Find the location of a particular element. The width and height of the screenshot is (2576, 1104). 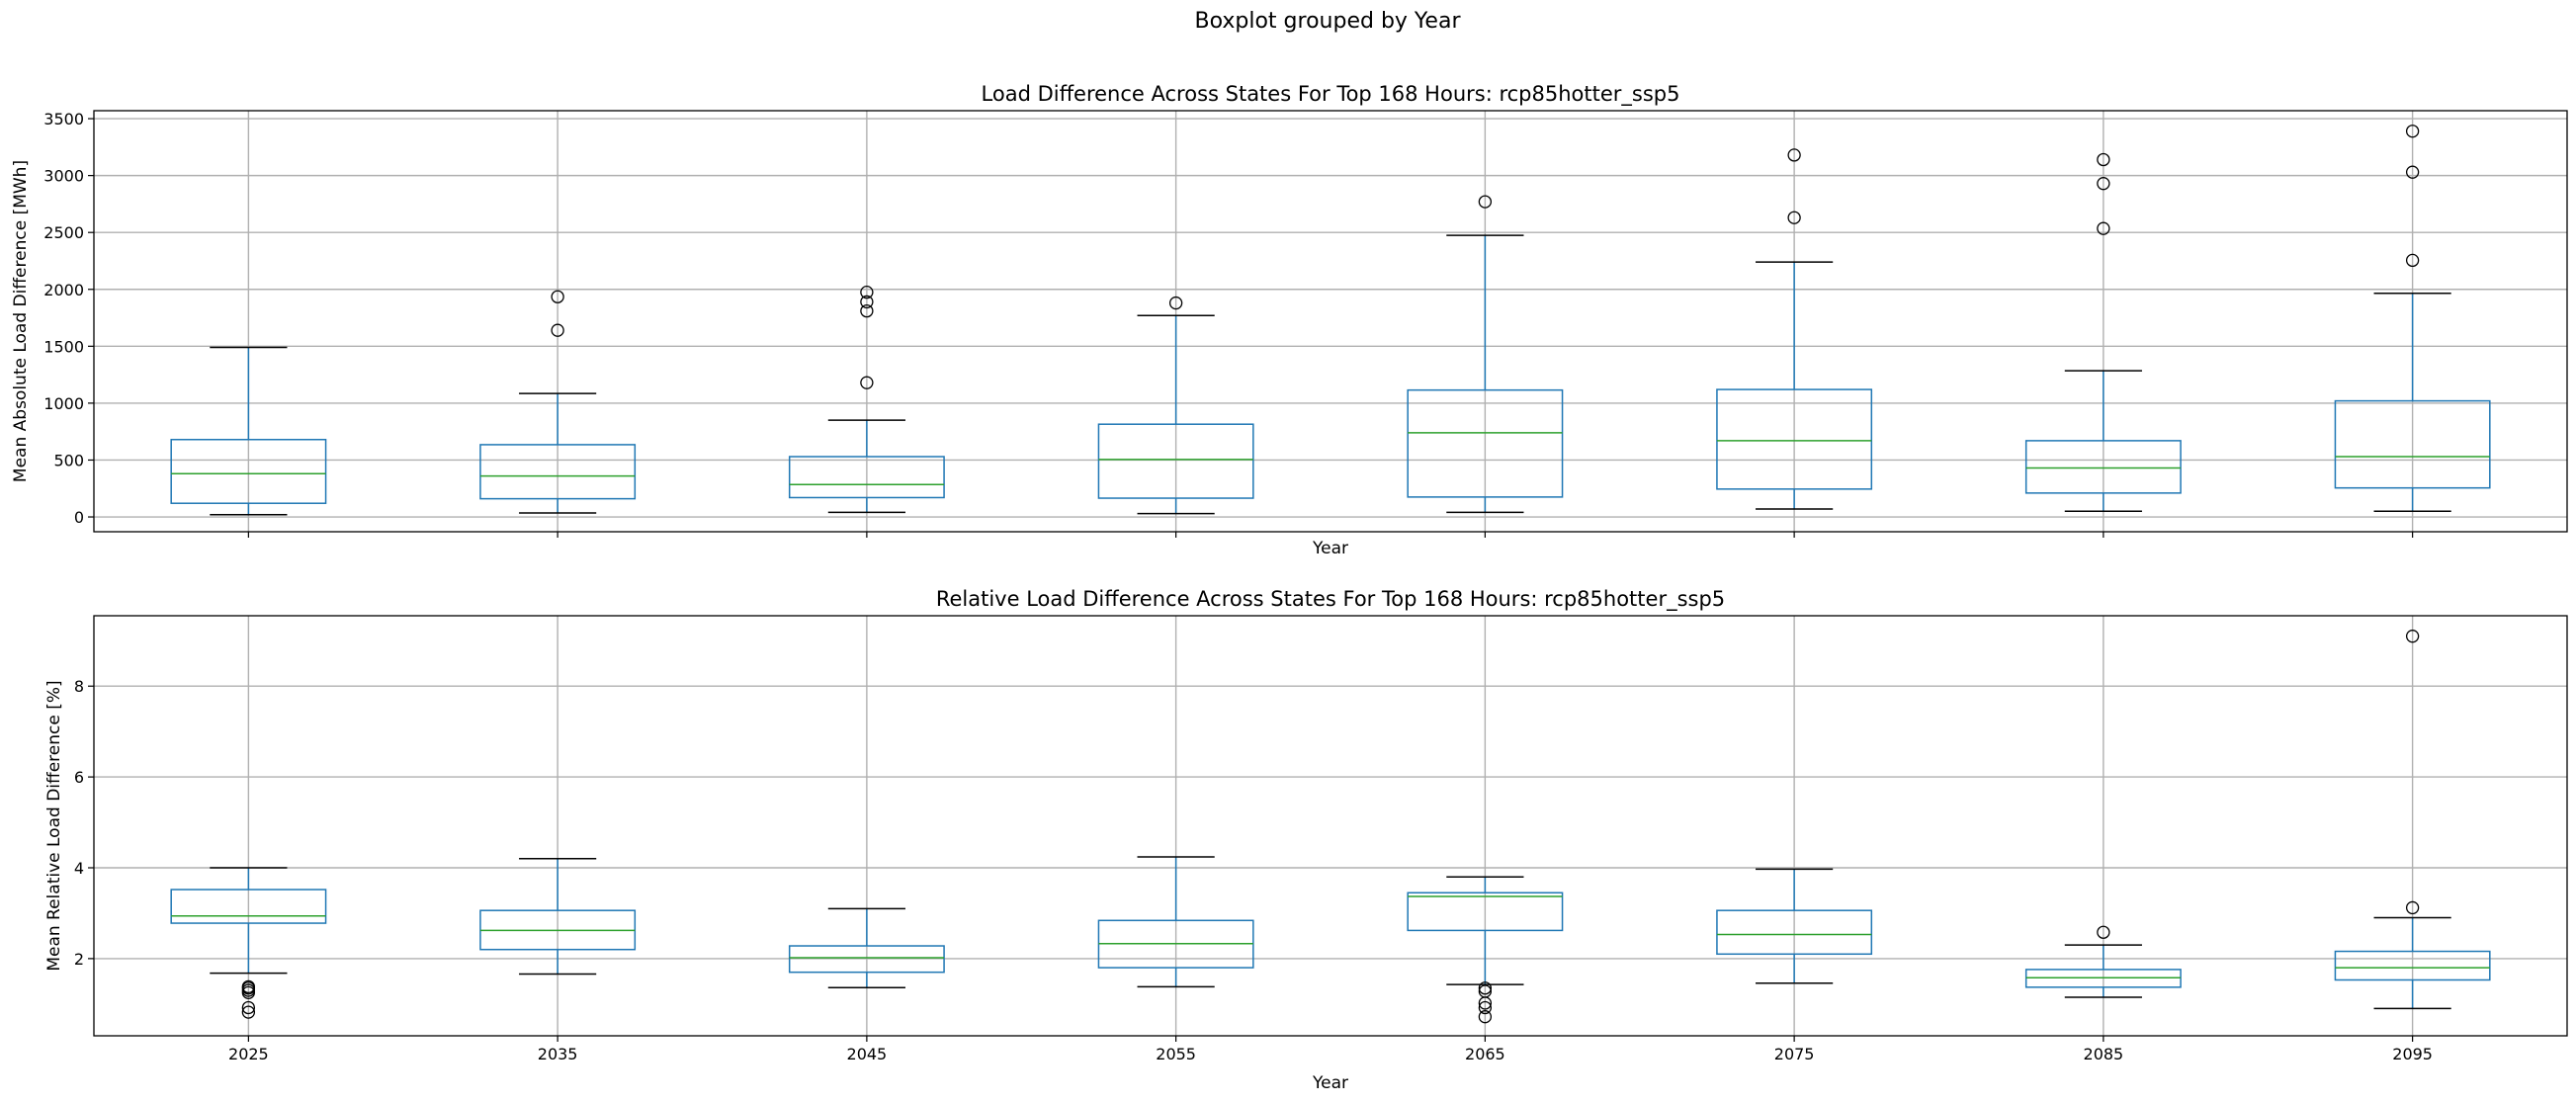

y-tick-label: 2500 is located at coordinates (63, 232).